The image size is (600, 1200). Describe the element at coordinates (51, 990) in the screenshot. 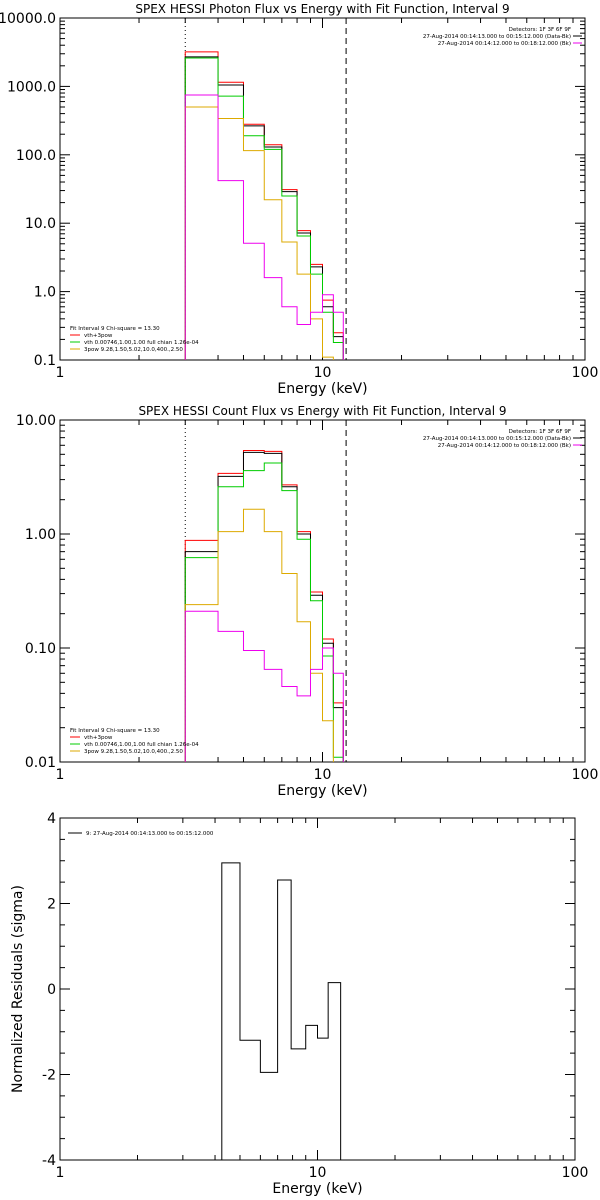

I see `y-tick-label: 0` at that location.